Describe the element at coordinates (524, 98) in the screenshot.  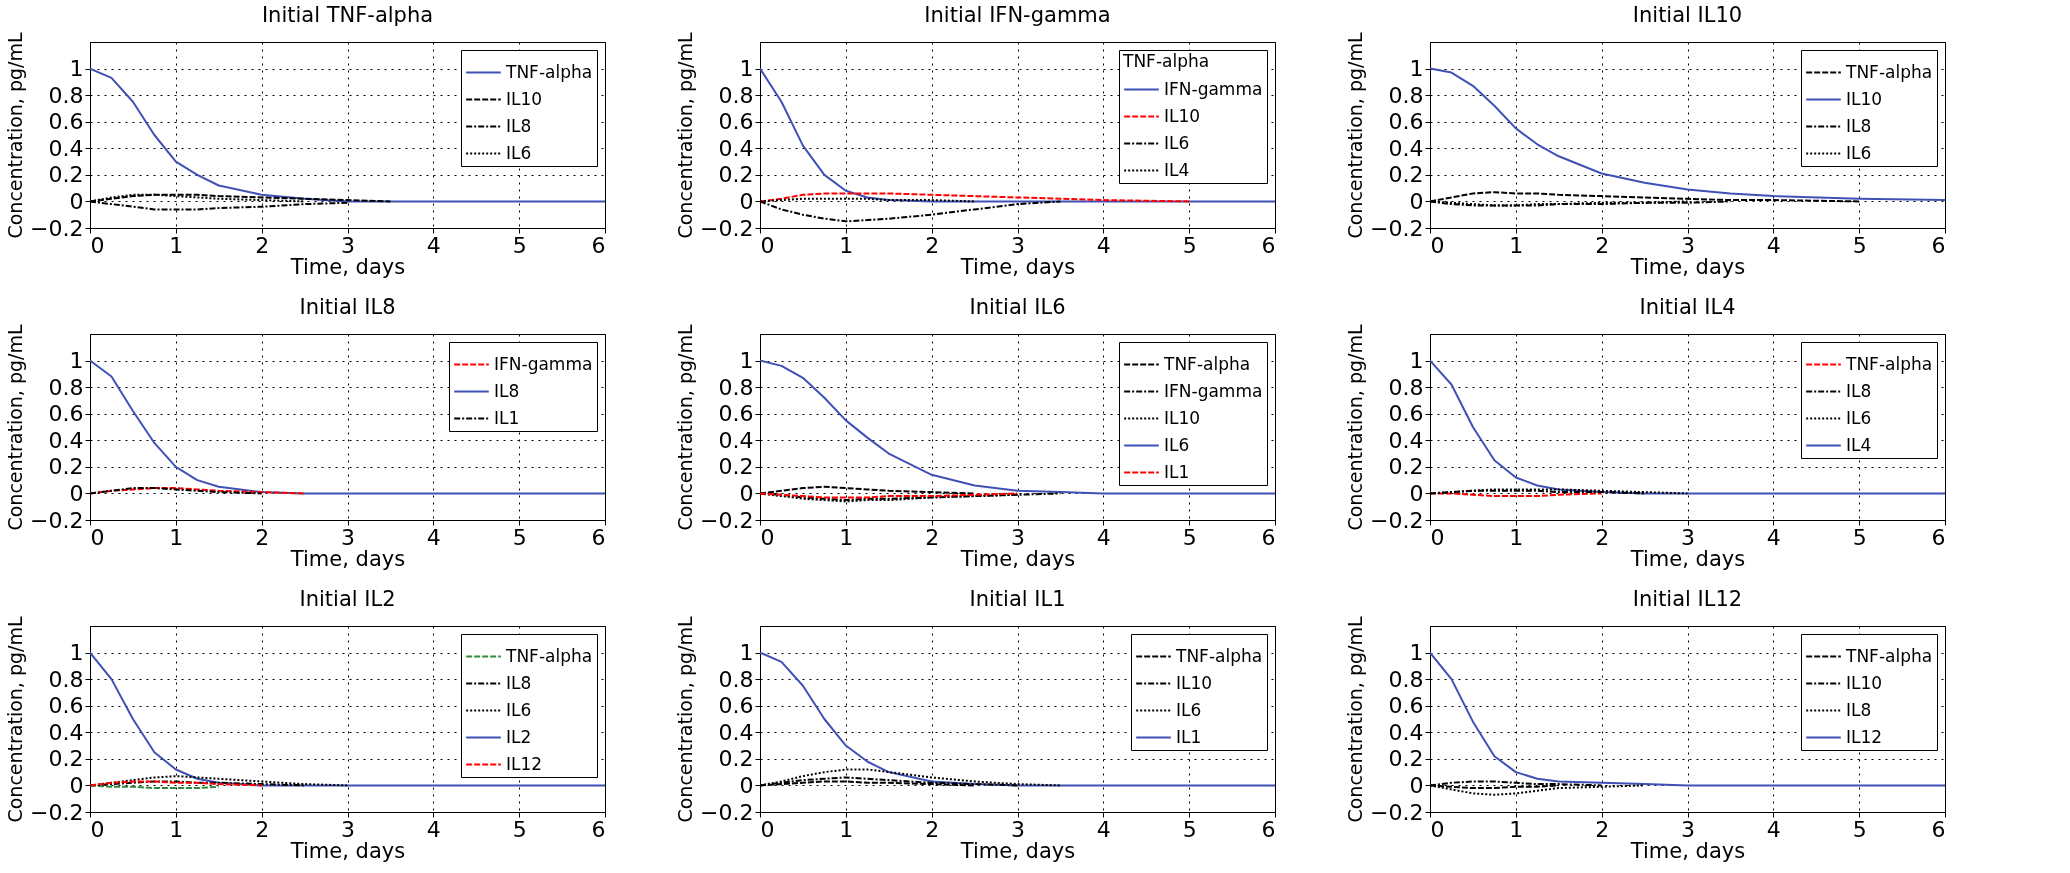
I see `legend-label: IL10` at that location.